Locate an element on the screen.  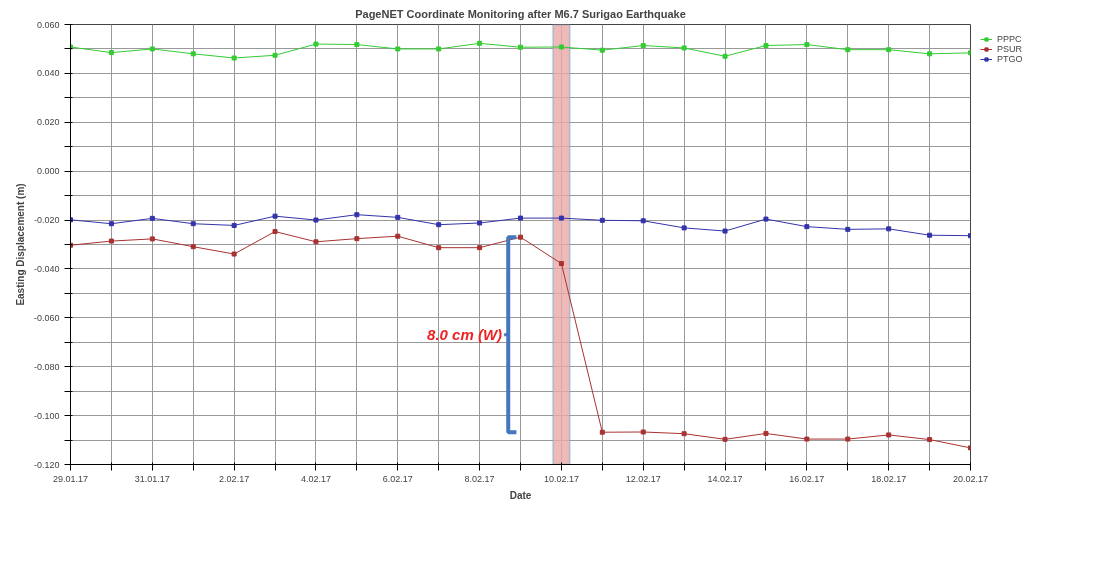
y-tick-label: -0.040 is located at coordinates (46, 268).